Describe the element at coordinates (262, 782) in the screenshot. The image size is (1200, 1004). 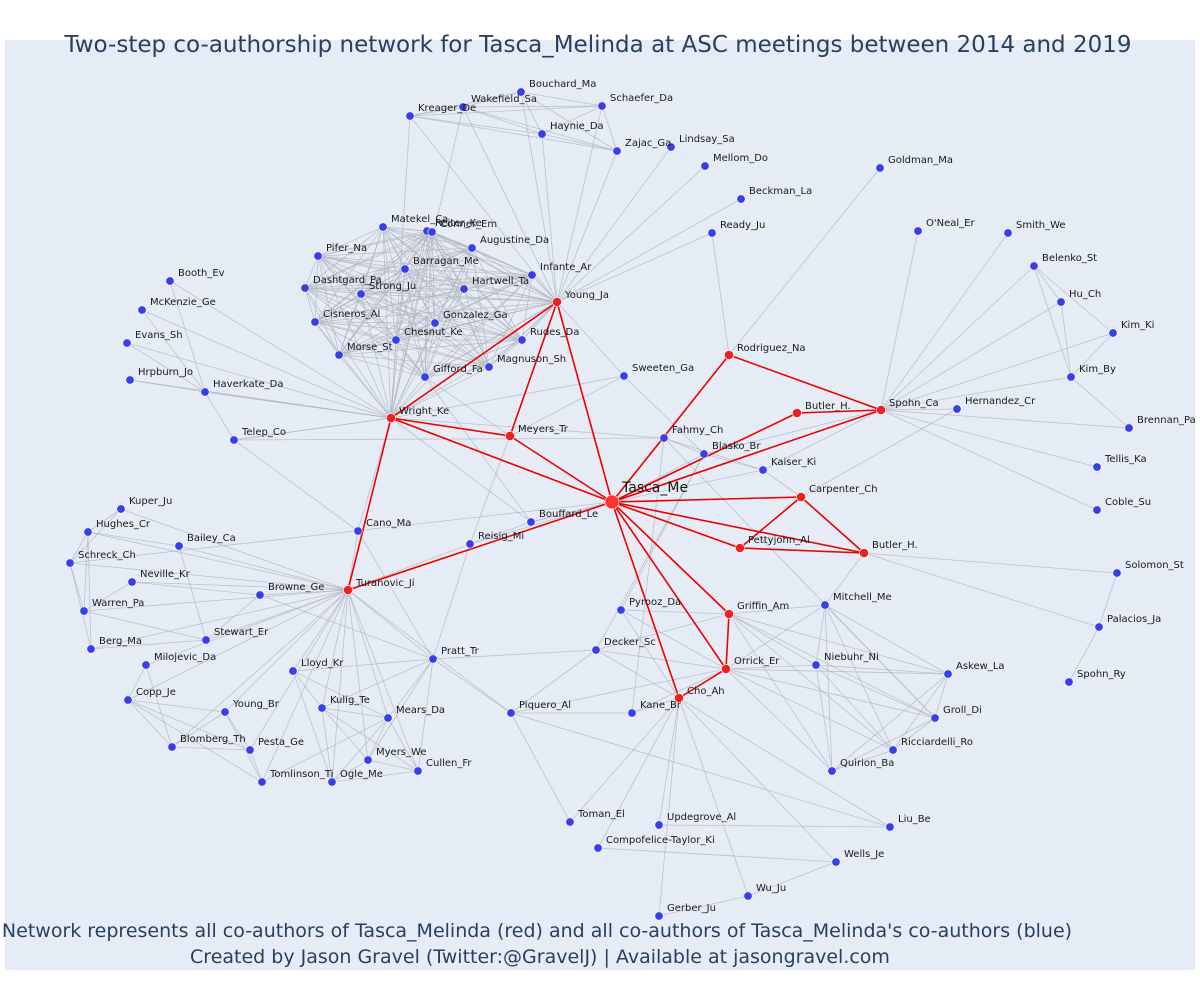
I see `node-Tomlinson_Ti` at that location.